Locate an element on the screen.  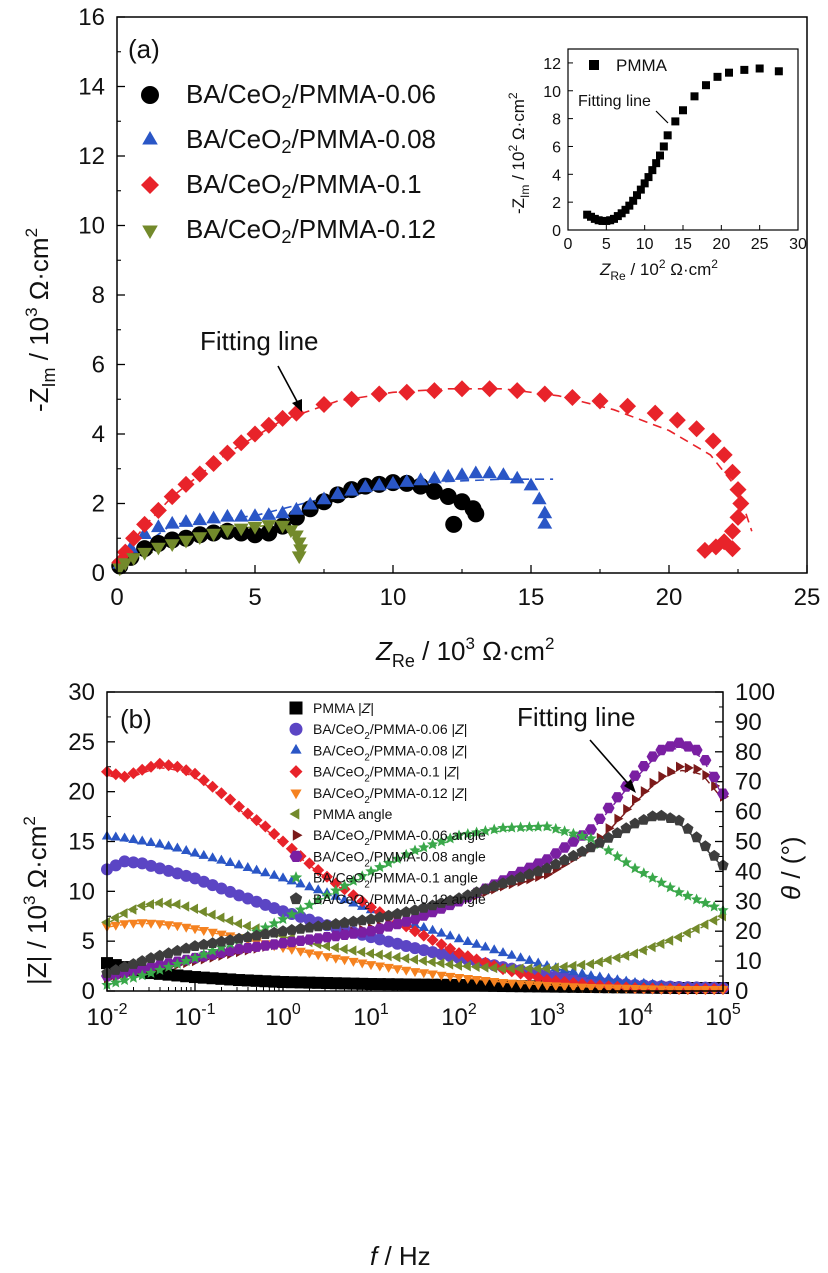
inset-fitting-annotation: Fitting line is located at coordinates (614, 101).